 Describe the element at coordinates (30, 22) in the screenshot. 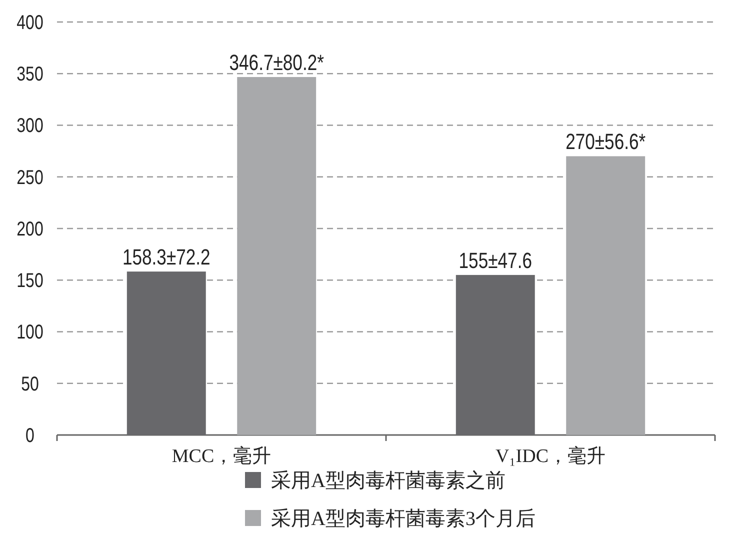

I see `y-tick-label: 400` at that location.